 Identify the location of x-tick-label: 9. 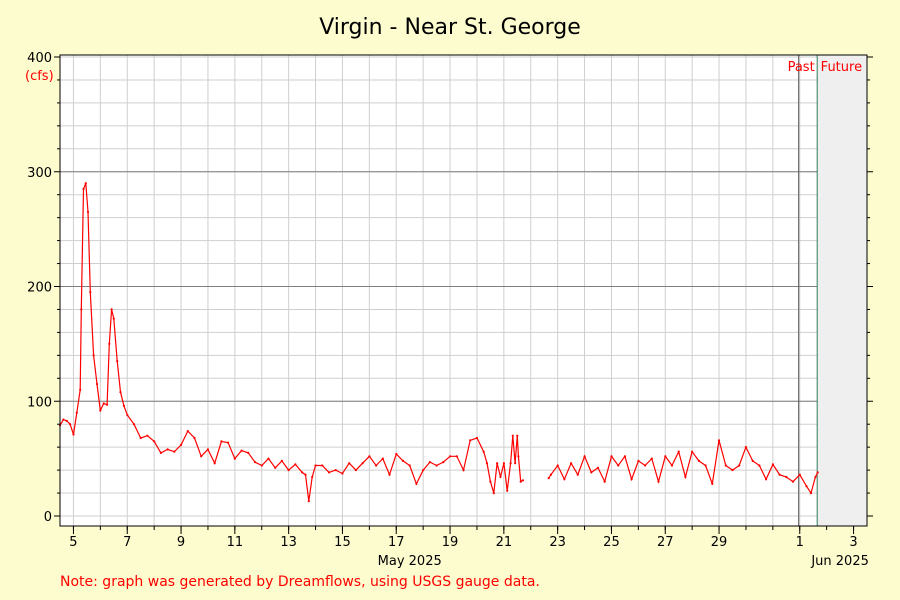
(181, 542).